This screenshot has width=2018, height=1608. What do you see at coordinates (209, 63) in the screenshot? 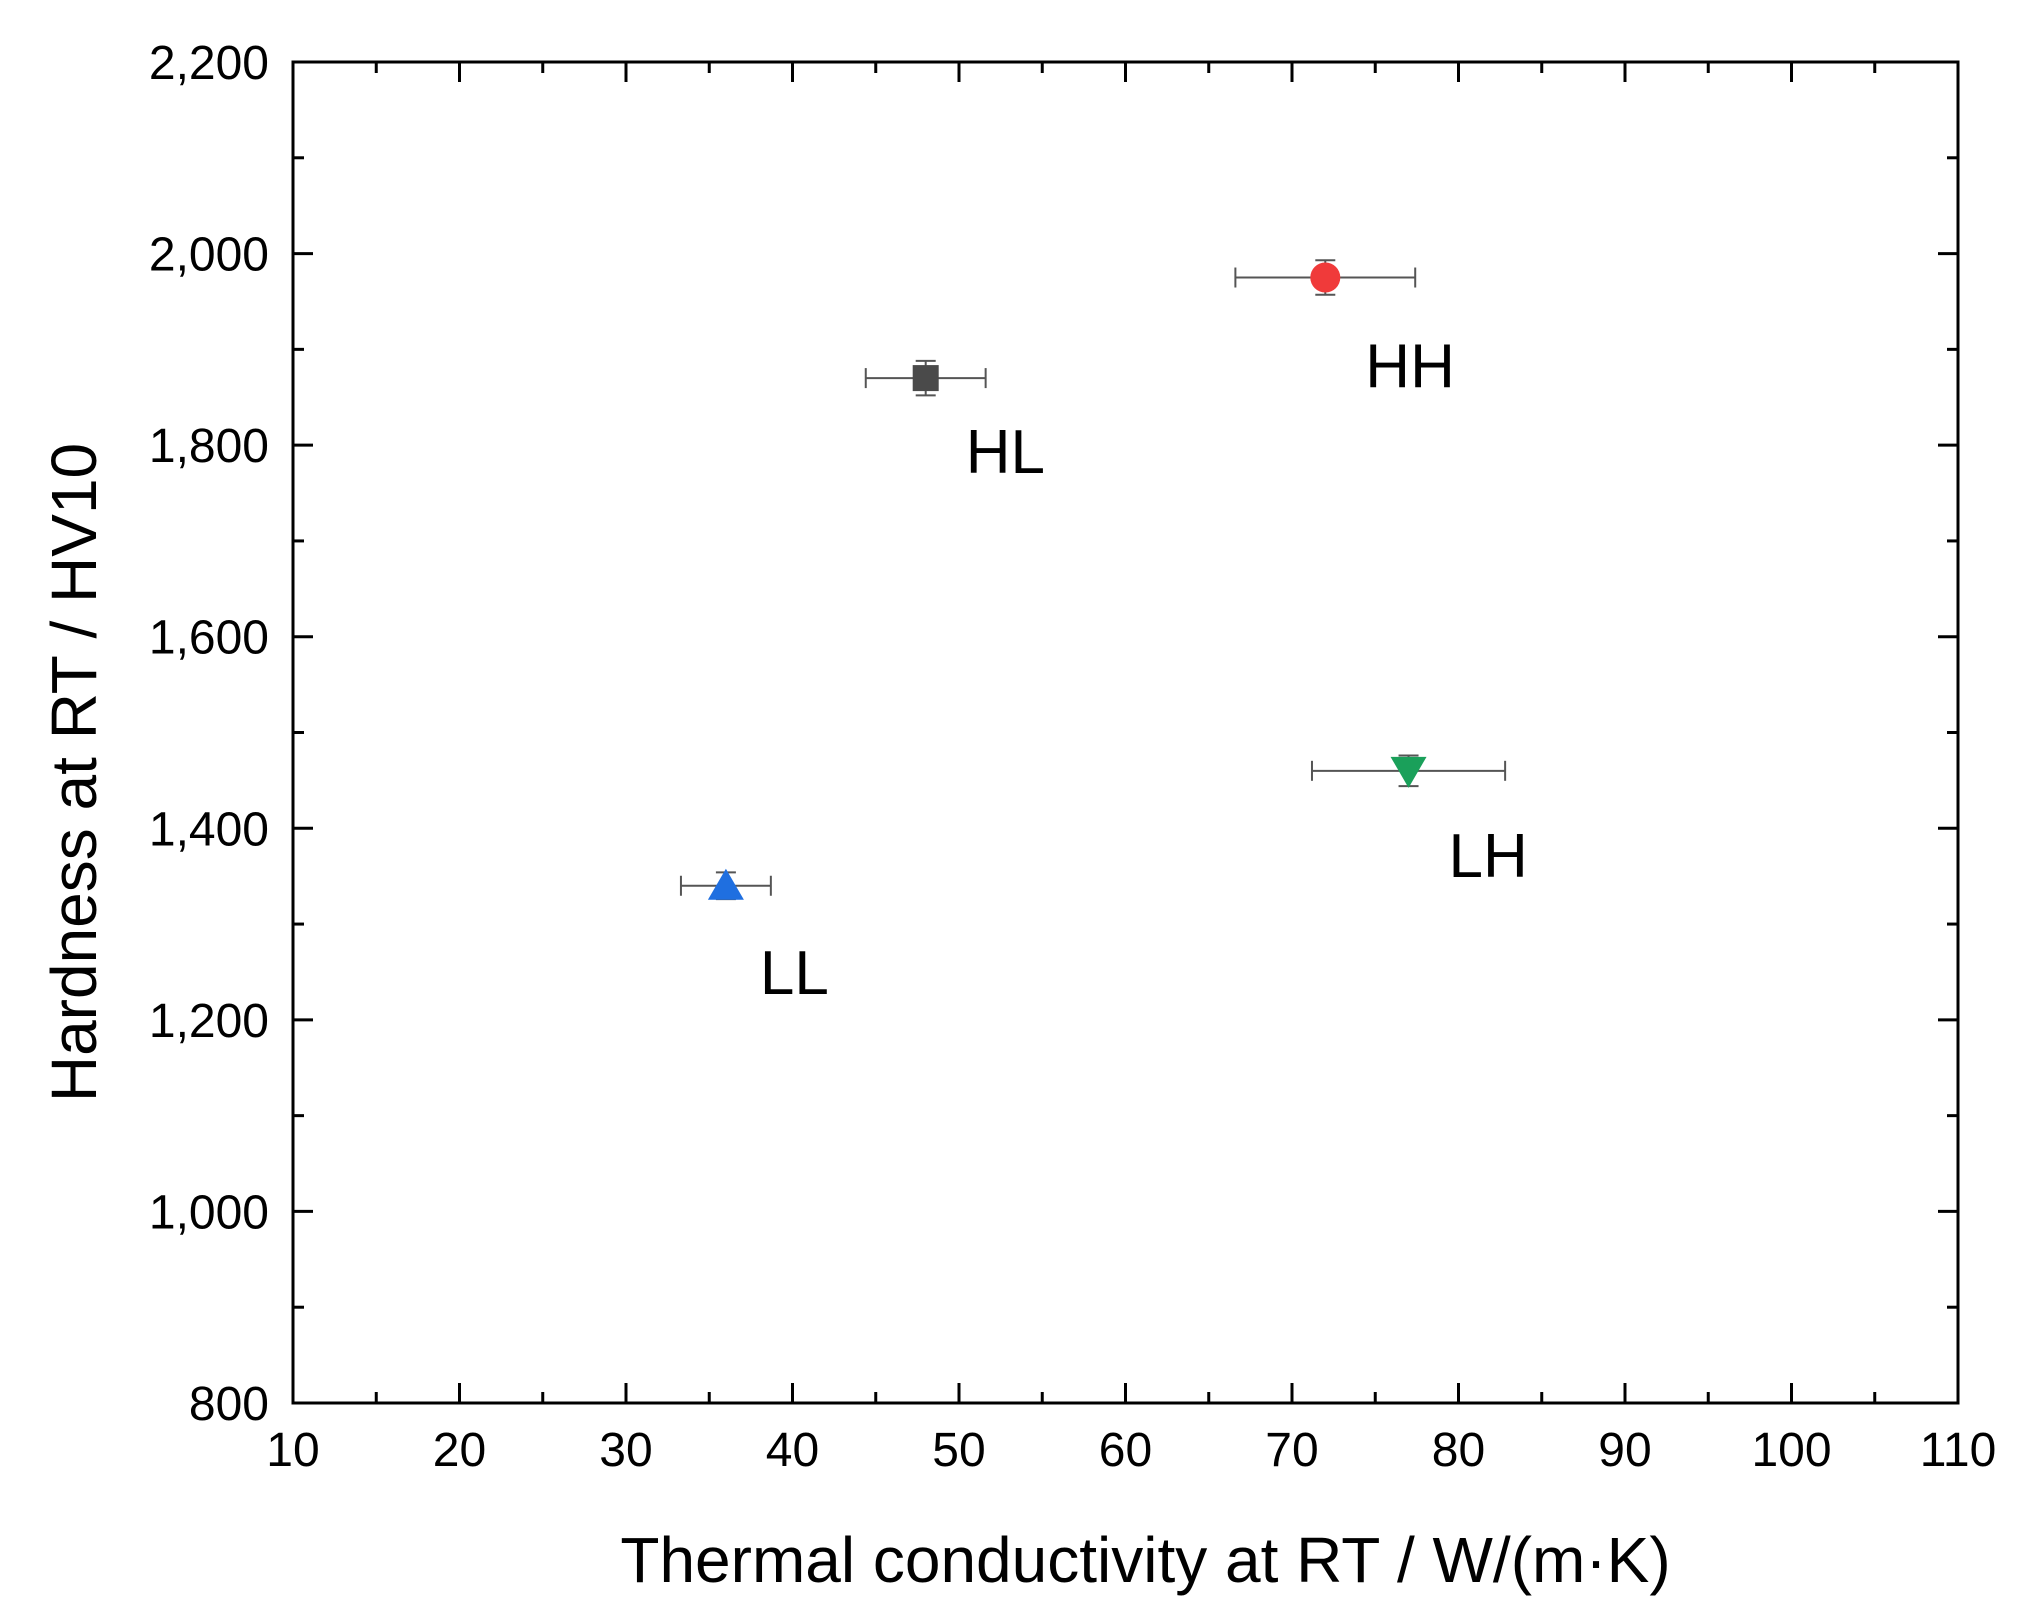
I see `y-tick-label: 2,200` at bounding box center [209, 63].